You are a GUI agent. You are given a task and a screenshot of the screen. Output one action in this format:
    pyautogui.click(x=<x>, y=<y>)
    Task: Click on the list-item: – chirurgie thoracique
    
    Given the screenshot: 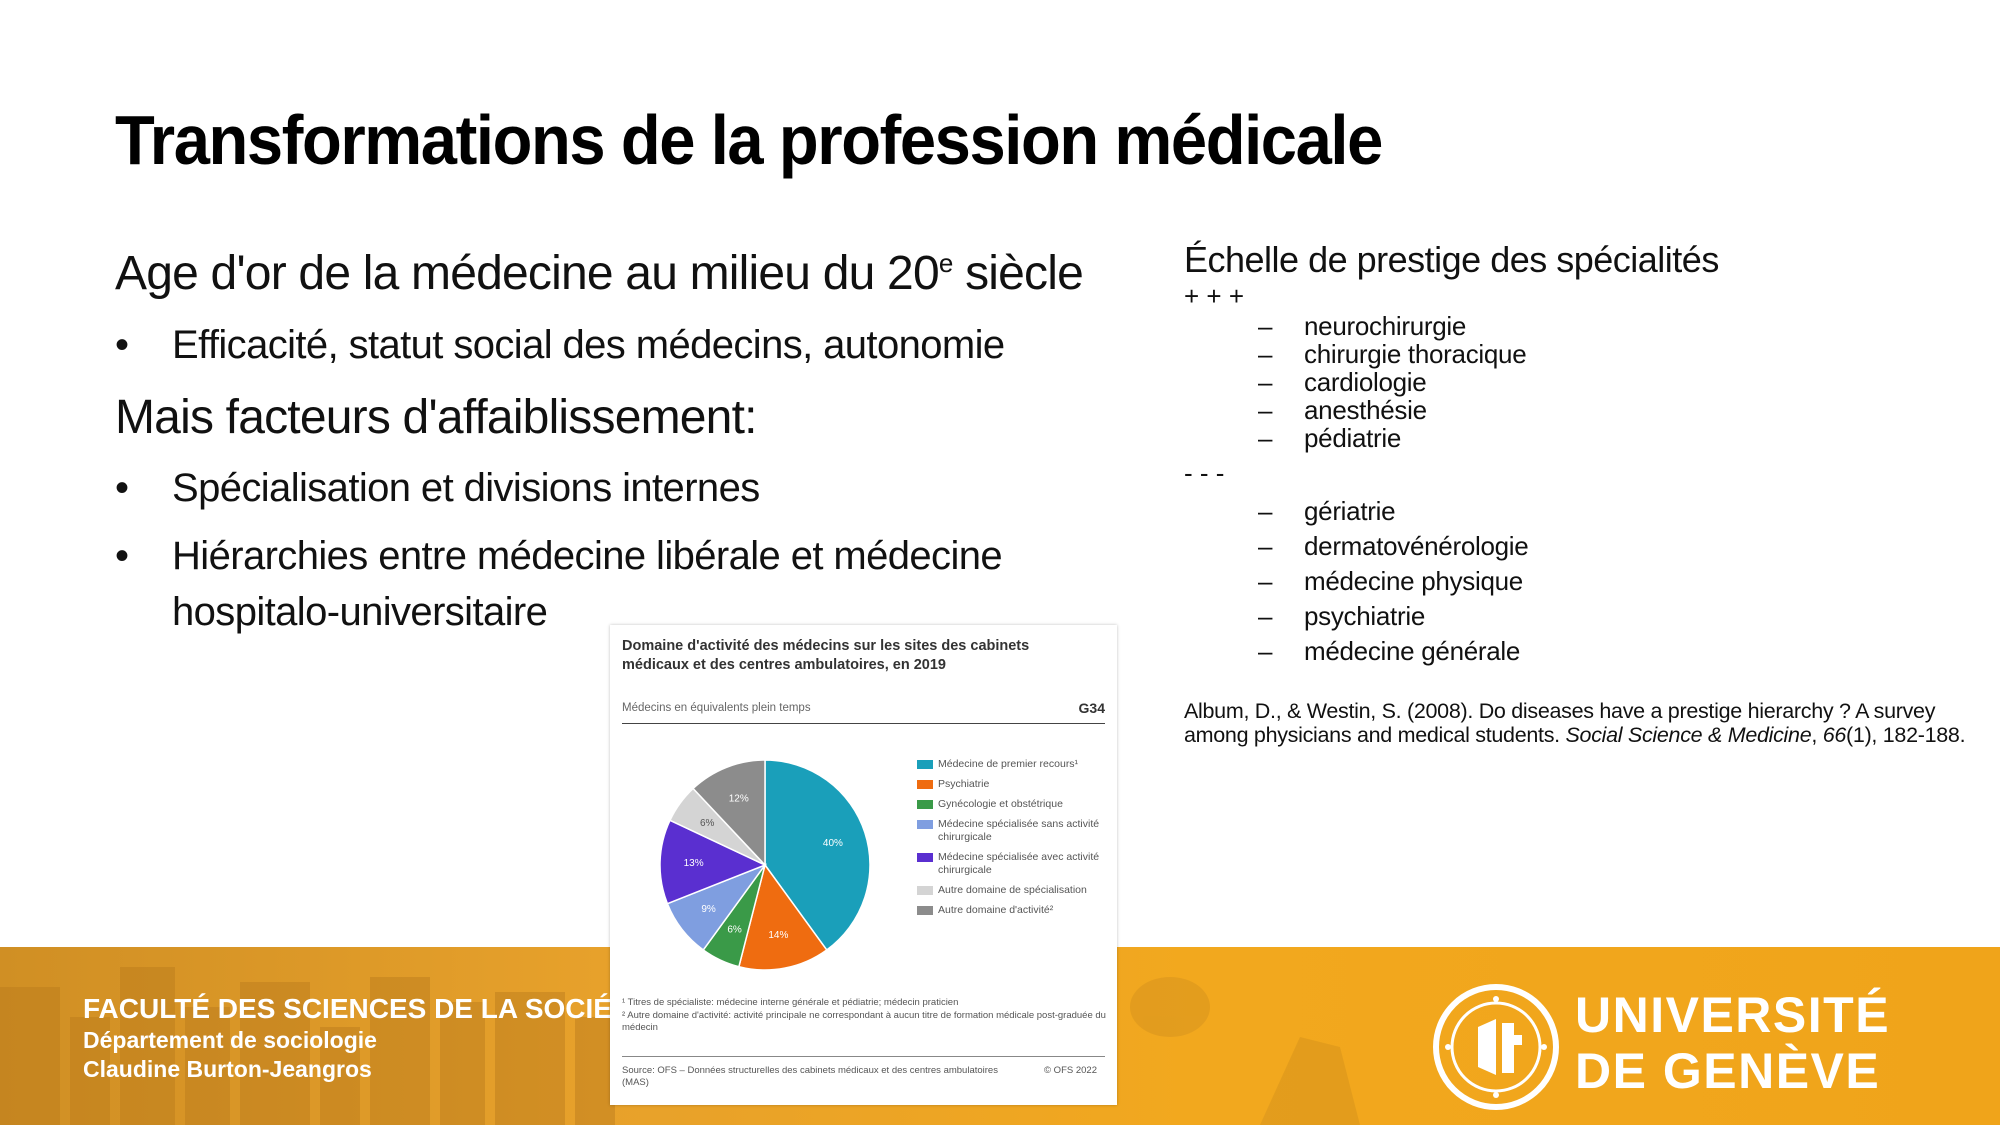 What is the action you would take?
    pyautogui.click(x=1621, y=354)
    